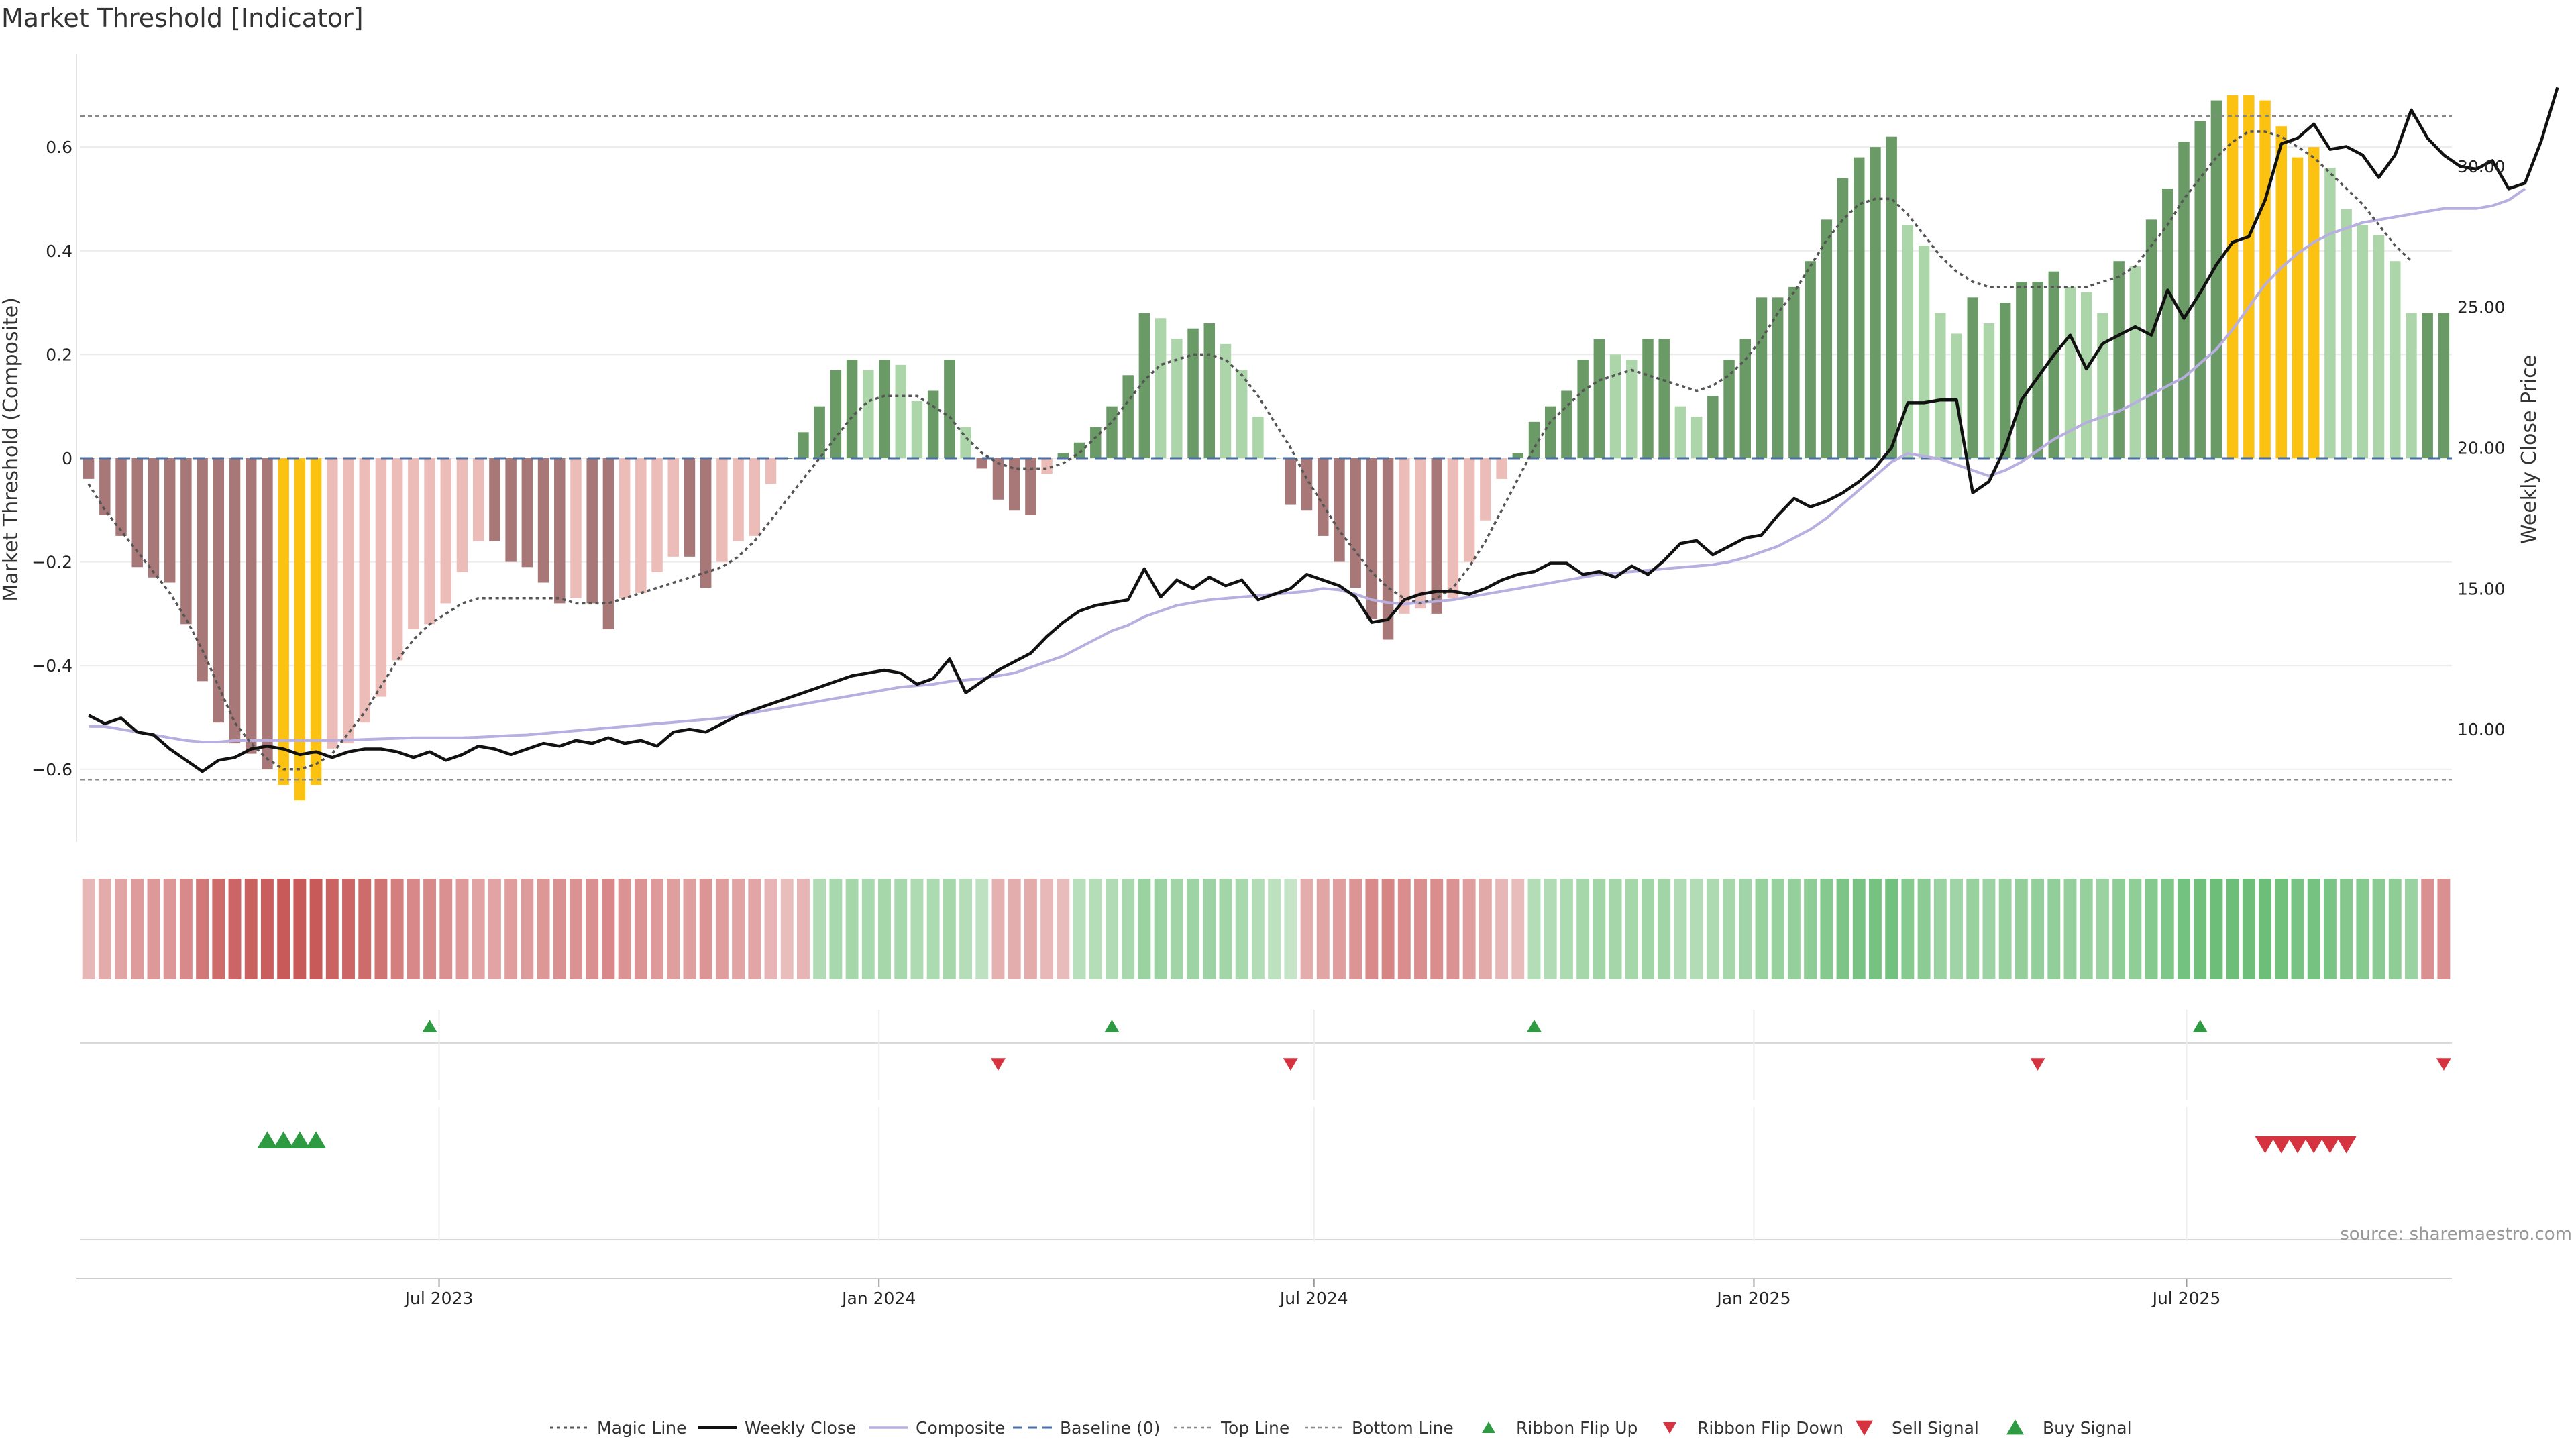 The image size is (2576, 1449). I want to click on left-axis-label: Market Threshold (Composite), so click(11, 449).